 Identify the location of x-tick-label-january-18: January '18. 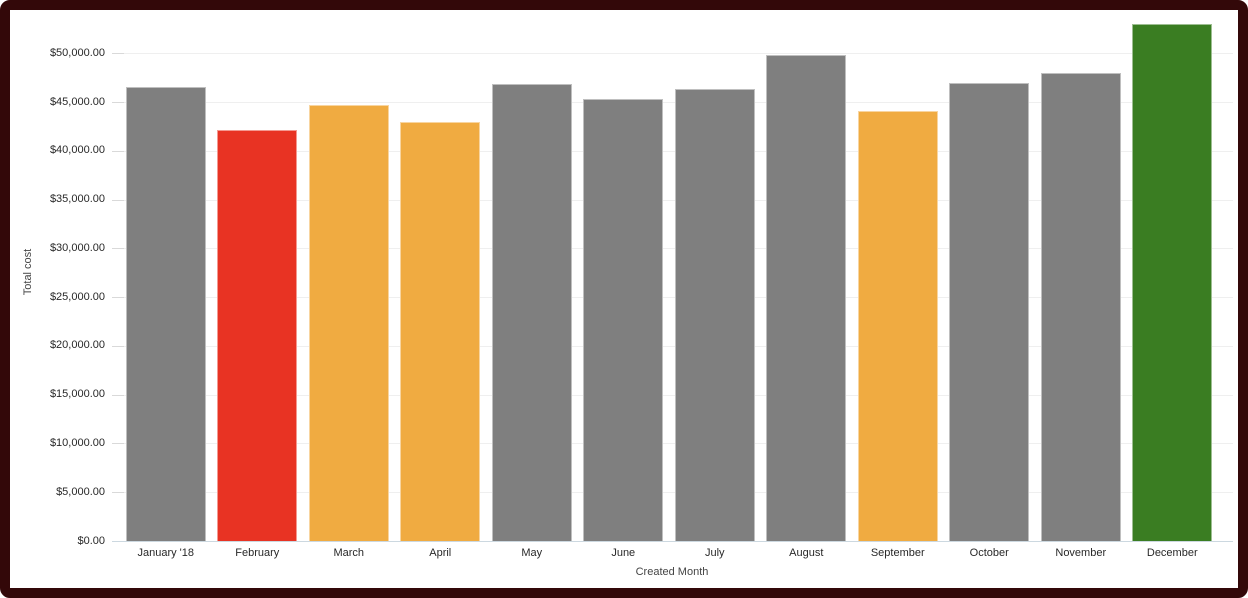
(166, 553).